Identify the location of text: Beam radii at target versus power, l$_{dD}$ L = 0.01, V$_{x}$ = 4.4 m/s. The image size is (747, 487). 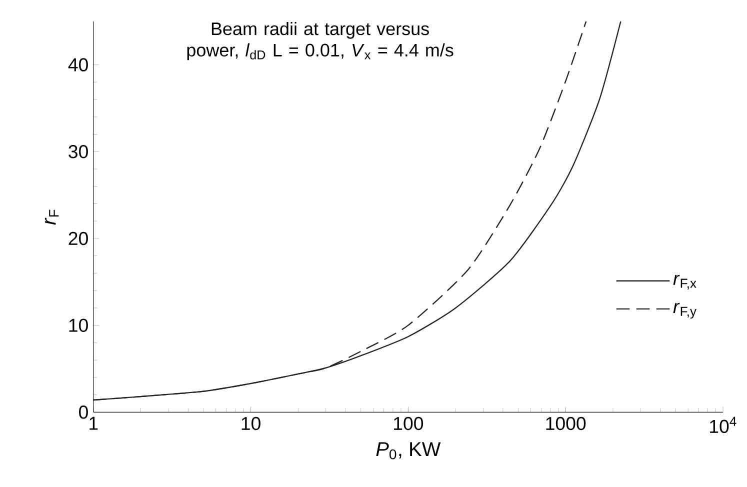
(320, 41).